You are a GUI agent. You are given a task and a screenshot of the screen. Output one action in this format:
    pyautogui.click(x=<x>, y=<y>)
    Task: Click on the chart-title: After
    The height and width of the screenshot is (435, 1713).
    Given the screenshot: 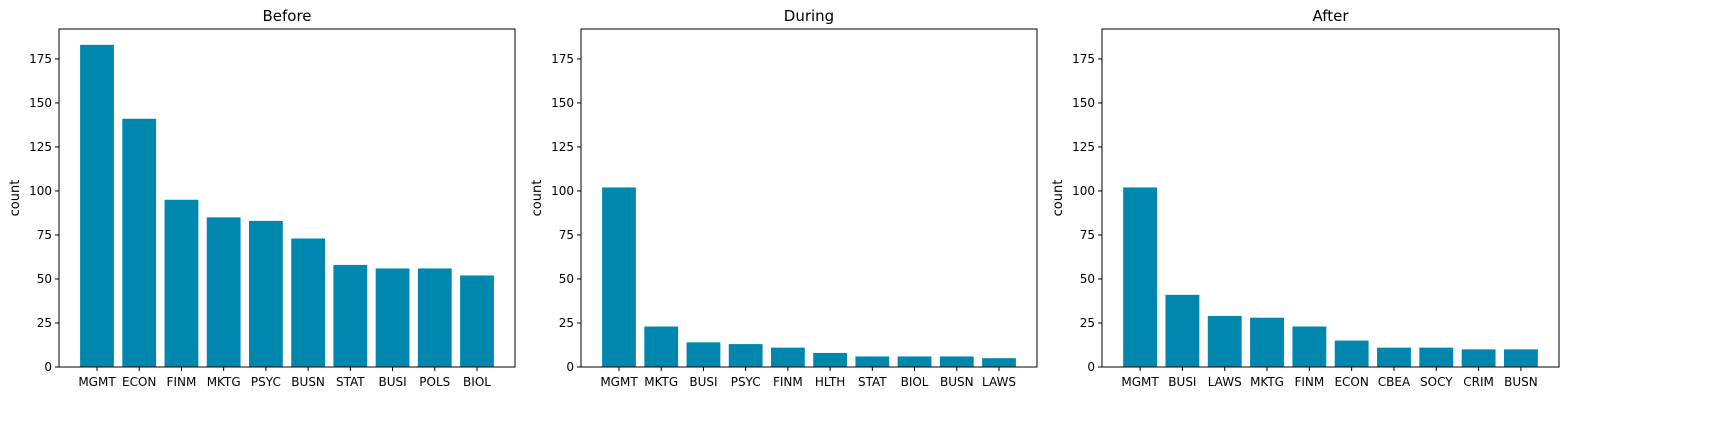 What is the action you would take?
    pyautogui.click(x=1330, y=16)
    